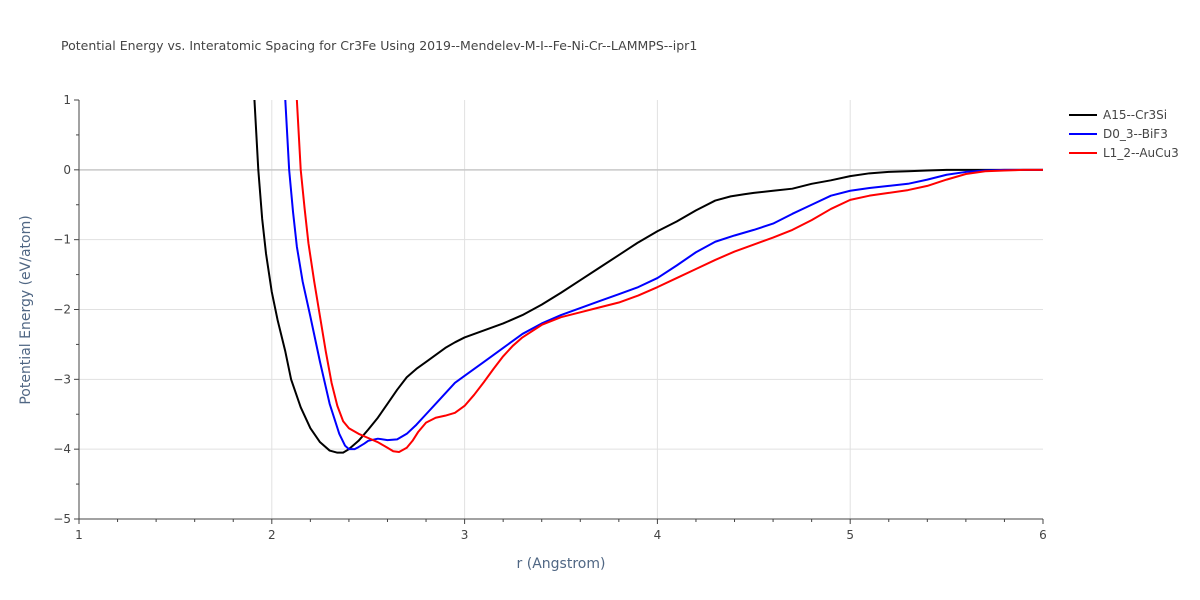 The width and height of the screenshot is (1200, 600). What do you see at coordinates (62, 449) in the screenshot?
I see `y-tick-label: −4` at bounding box center [62, 449].